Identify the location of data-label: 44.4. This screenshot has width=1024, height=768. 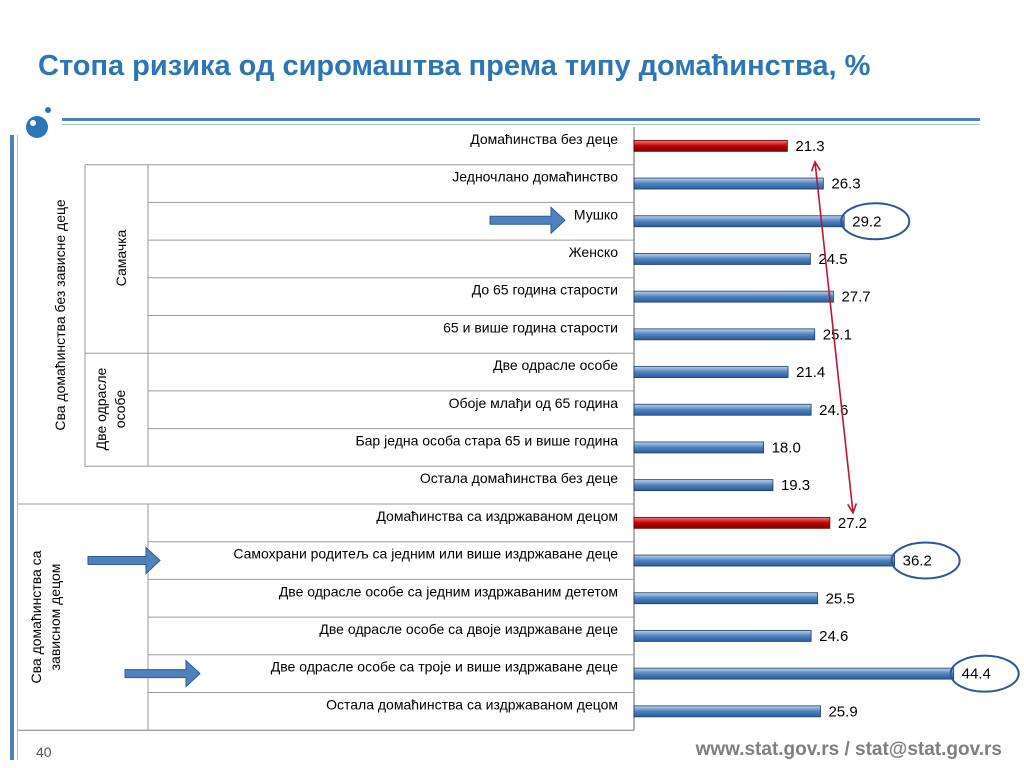
(976, 674).